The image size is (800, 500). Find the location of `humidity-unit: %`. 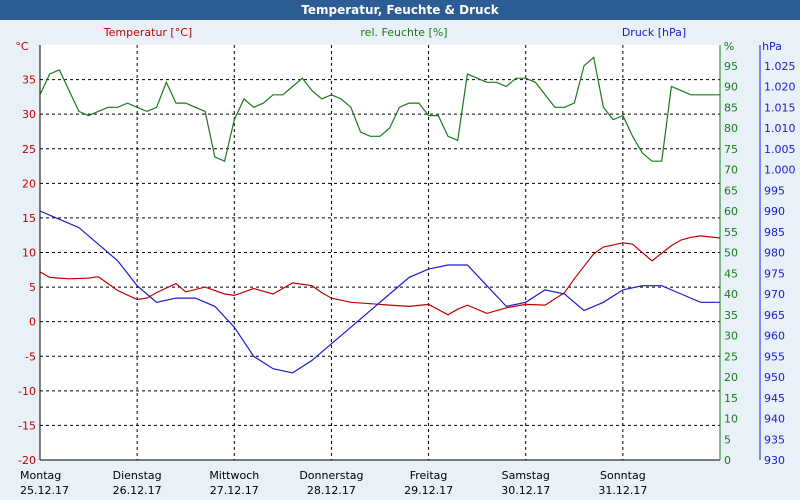

humidity-unit: % is located at coordinates (729, 46).